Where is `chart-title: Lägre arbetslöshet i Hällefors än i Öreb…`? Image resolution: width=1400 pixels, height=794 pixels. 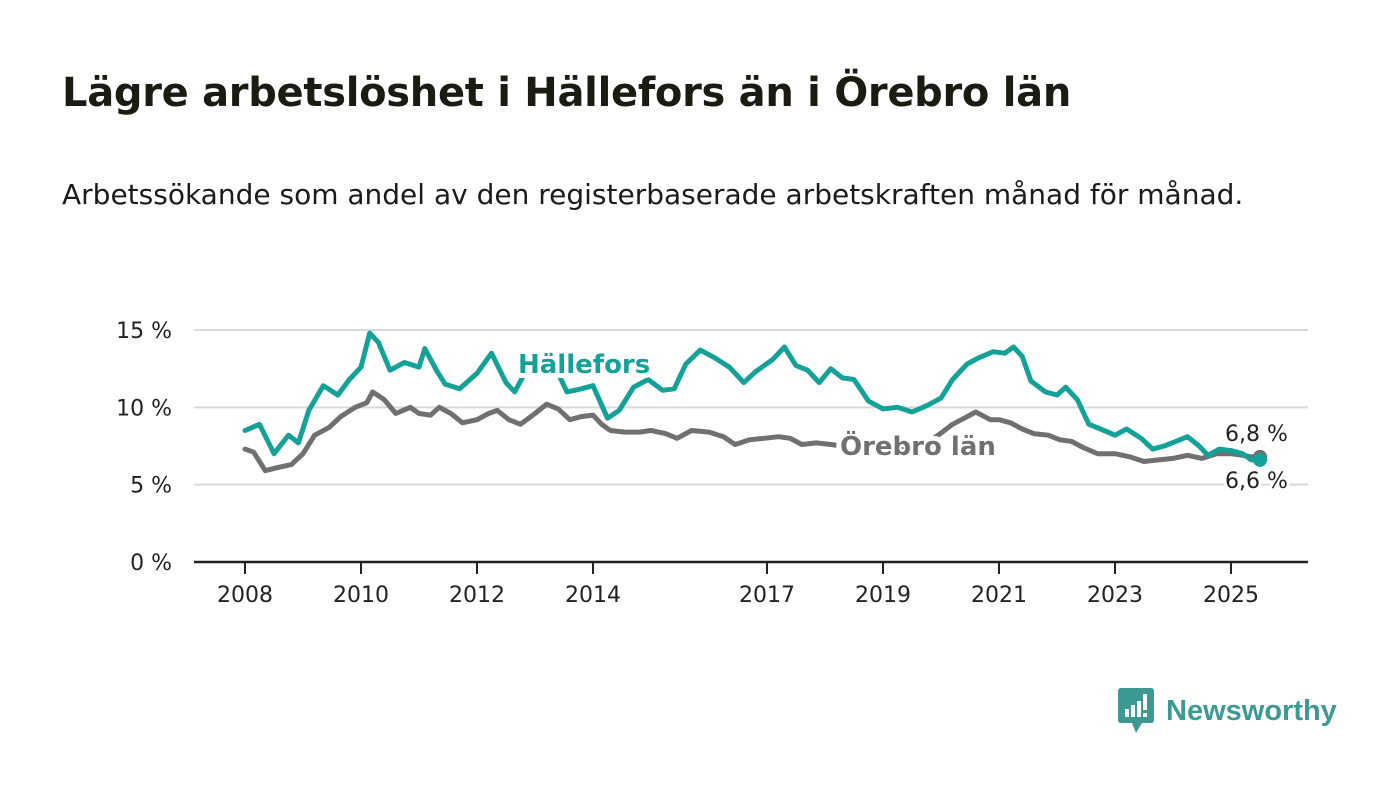 chart-title: Lägre arbetslöshet i Hällefors än i Öreb… is located at coordinates (566, 93).